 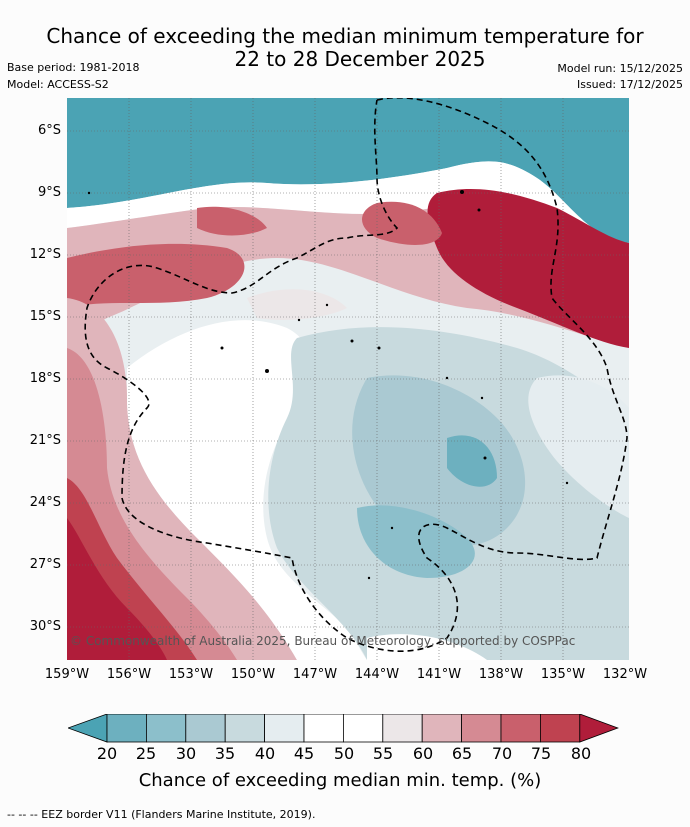 What do you see at coordinates (625, 674) in the screenshot?
I see `lon-label: 132°W` at bounding box center [625, 674].